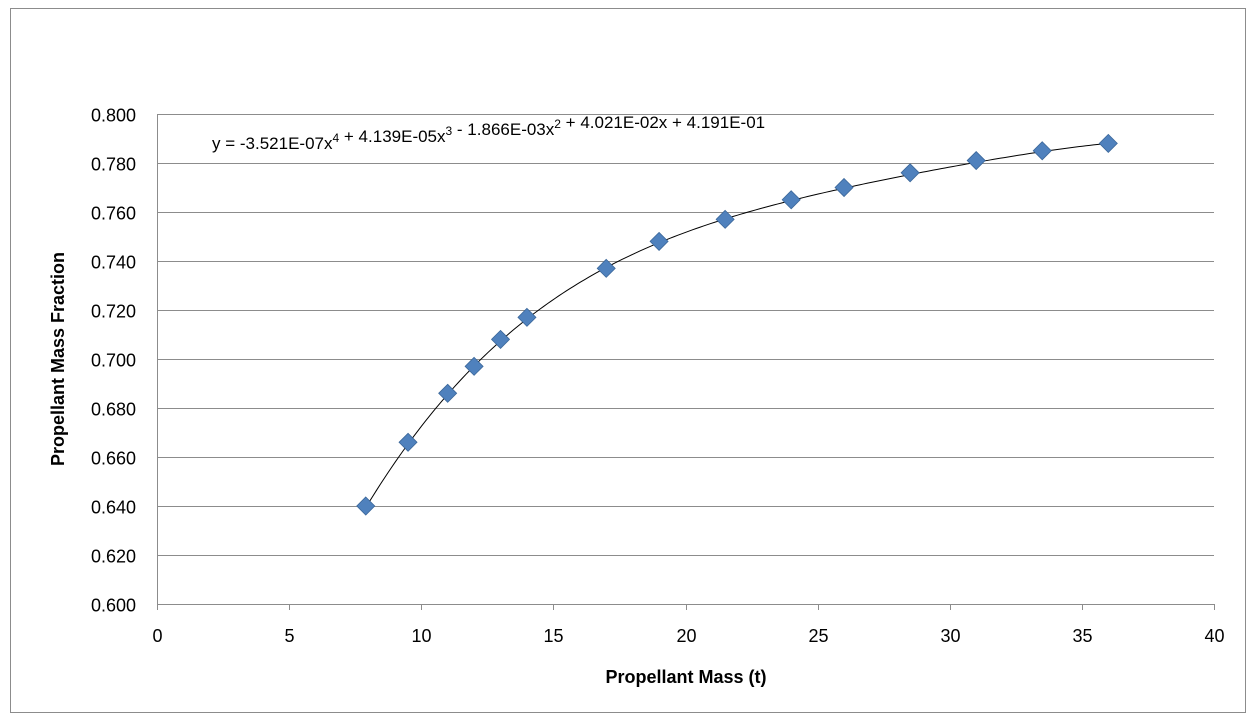  What do you see at coordinates (113, 410) in the screenshot?
I see `y-tick-label: 0.680` at bounding box center [113, 410].